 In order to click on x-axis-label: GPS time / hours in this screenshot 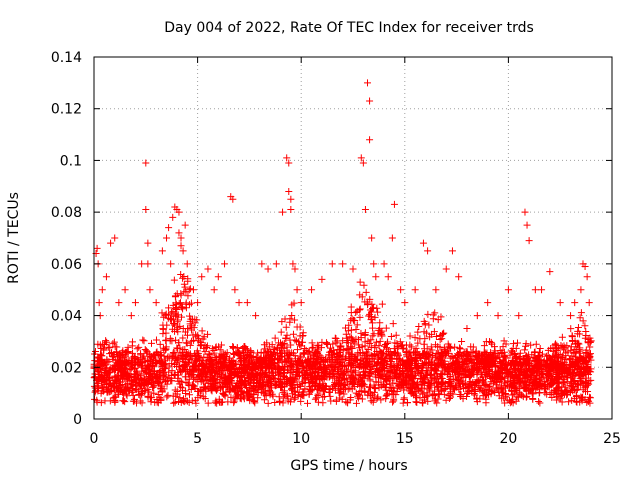, I will do `click(348, 466)`.